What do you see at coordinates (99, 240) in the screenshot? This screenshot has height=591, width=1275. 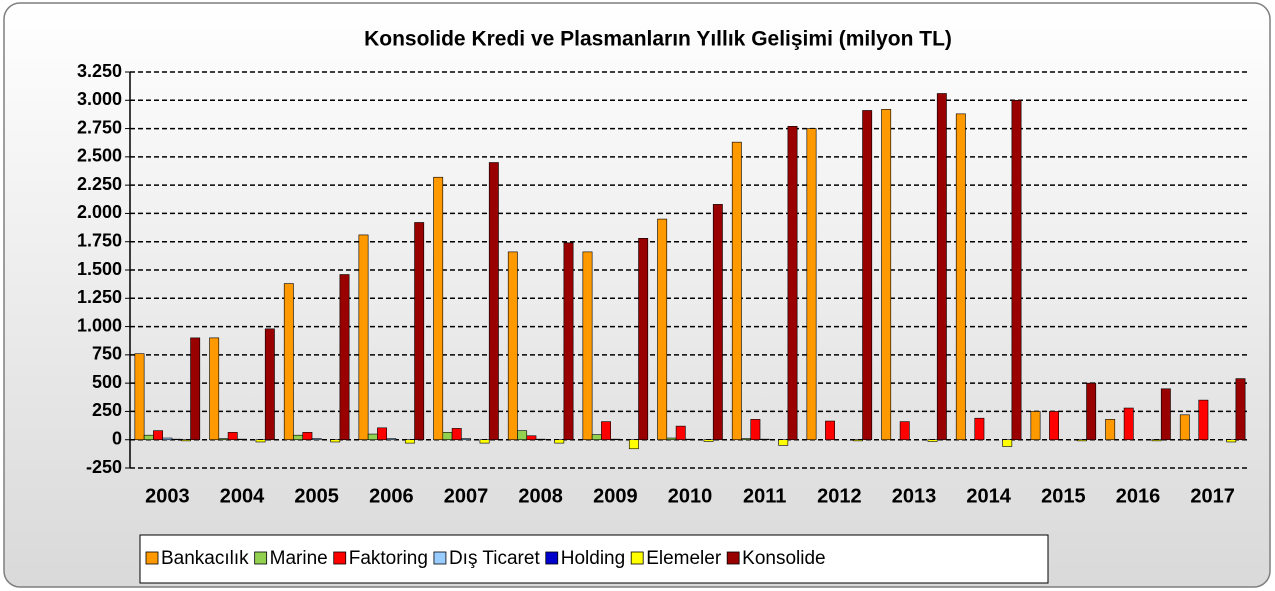 I see `y-tick-label: 1.750` at bounding box center [99, 240].